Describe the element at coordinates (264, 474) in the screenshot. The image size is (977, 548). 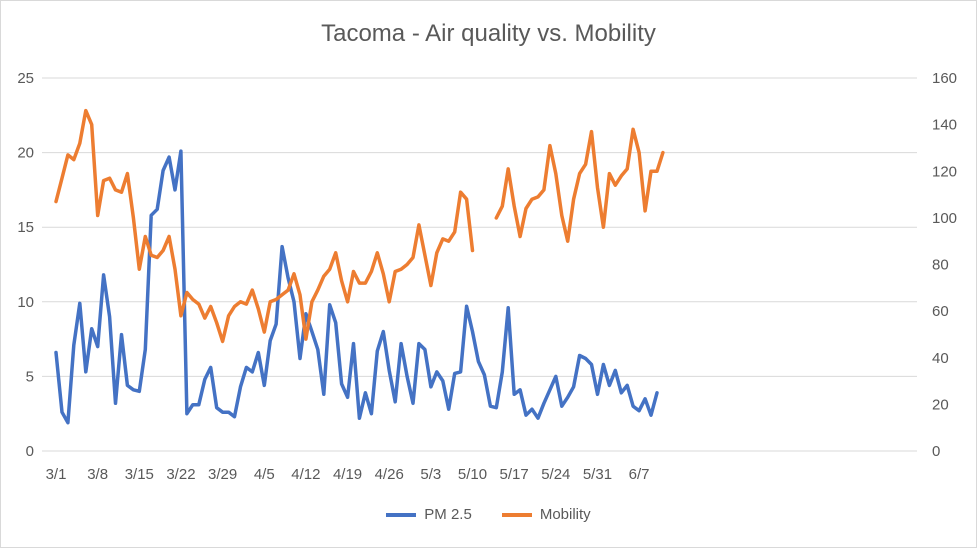
I see `x-axis-tick-label: 4/5` at that location.